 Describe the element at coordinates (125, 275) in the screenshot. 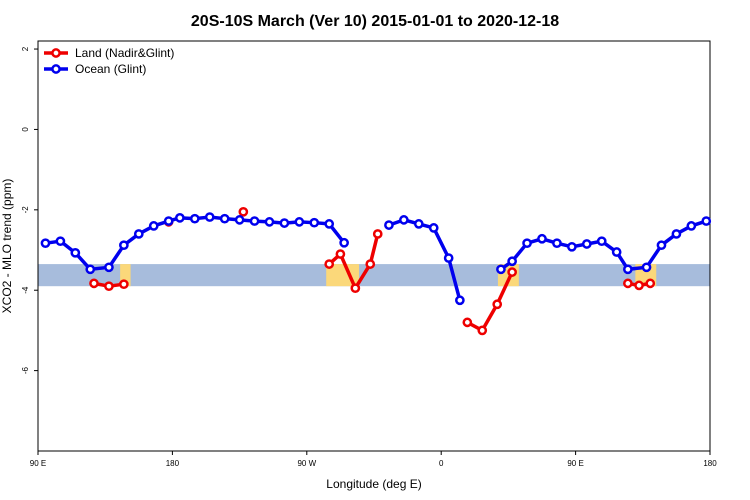

I see `land-region` at that location.